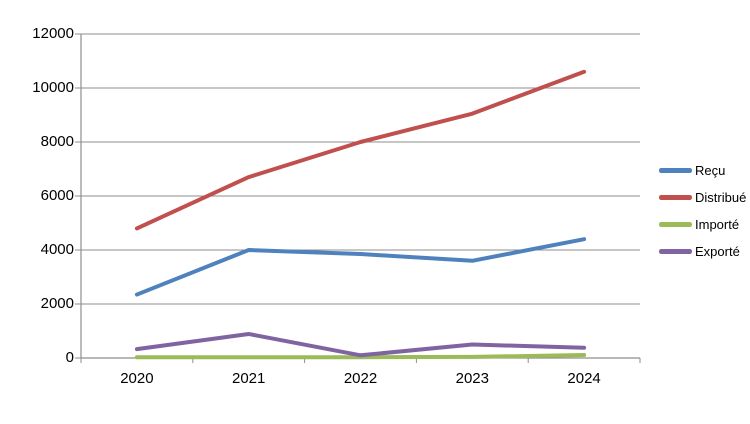 The image size is (750, 424). Describe the element at coordinates (710, 170) in the screenshot. I see `legend-label-recu: Reçu` at that location.